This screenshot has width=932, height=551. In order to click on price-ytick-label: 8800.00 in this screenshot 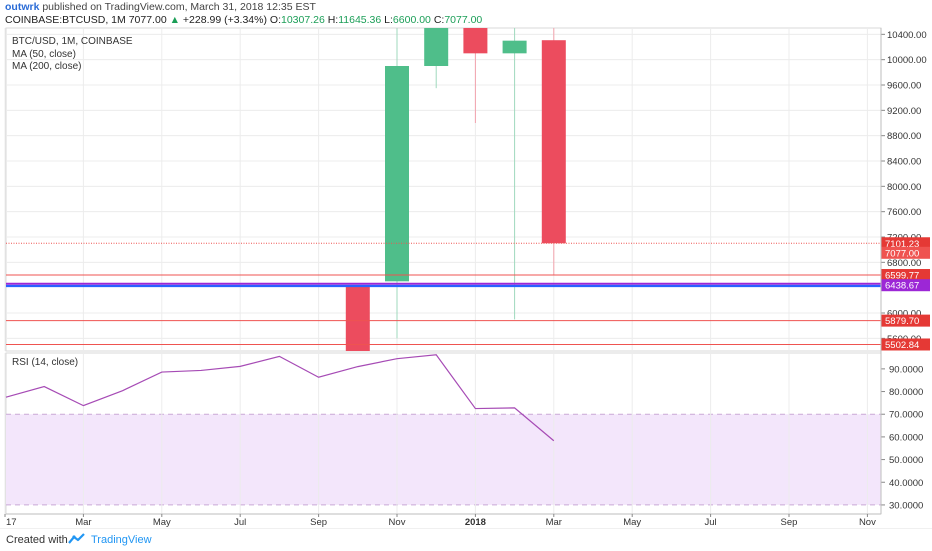, I will do `click(904, 136)`.